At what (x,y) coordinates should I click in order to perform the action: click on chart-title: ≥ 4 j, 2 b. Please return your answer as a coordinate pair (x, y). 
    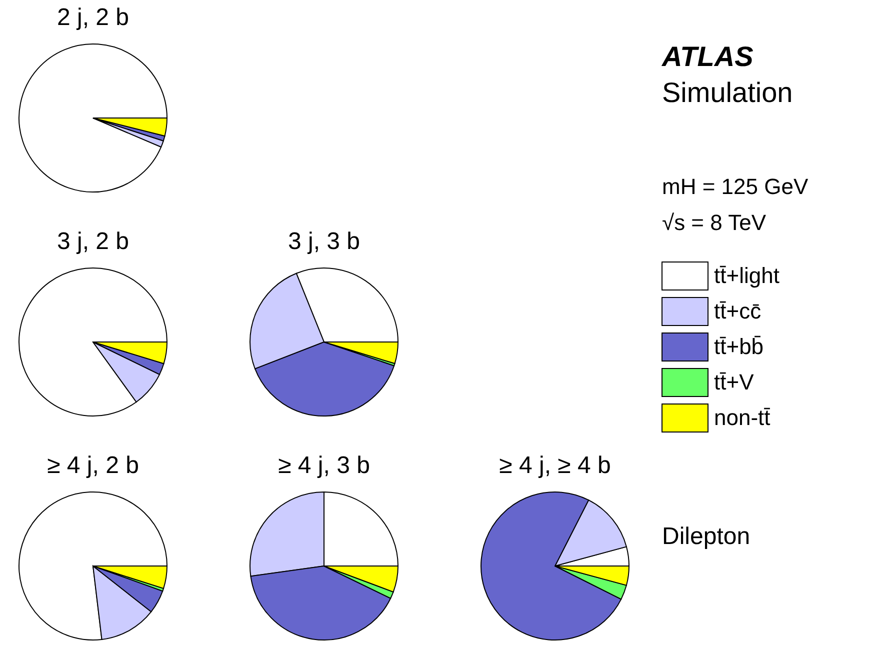
    Looking at the image, I should click on (93, 465).